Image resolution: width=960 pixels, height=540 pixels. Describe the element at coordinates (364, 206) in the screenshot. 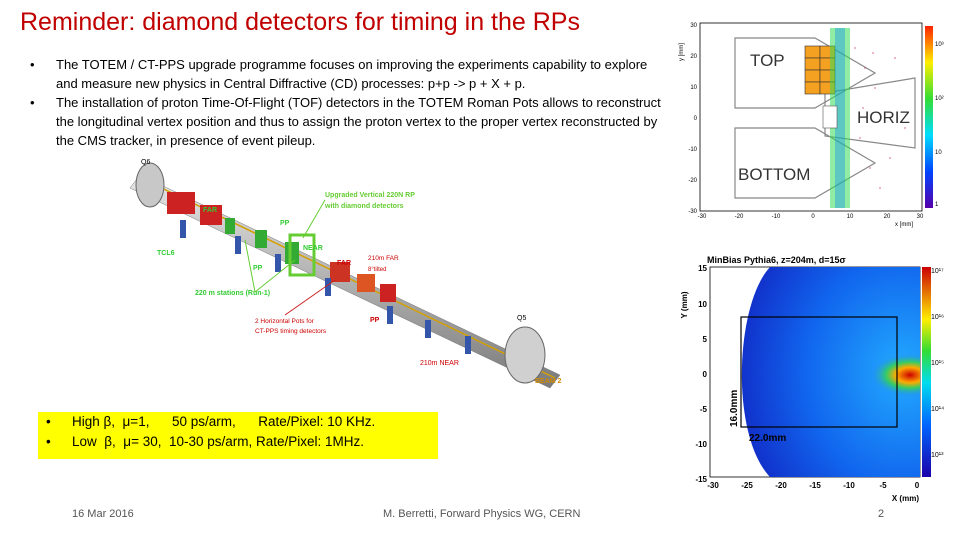

I see `vertical-rp-label-2: with diamond detectors` at that location.